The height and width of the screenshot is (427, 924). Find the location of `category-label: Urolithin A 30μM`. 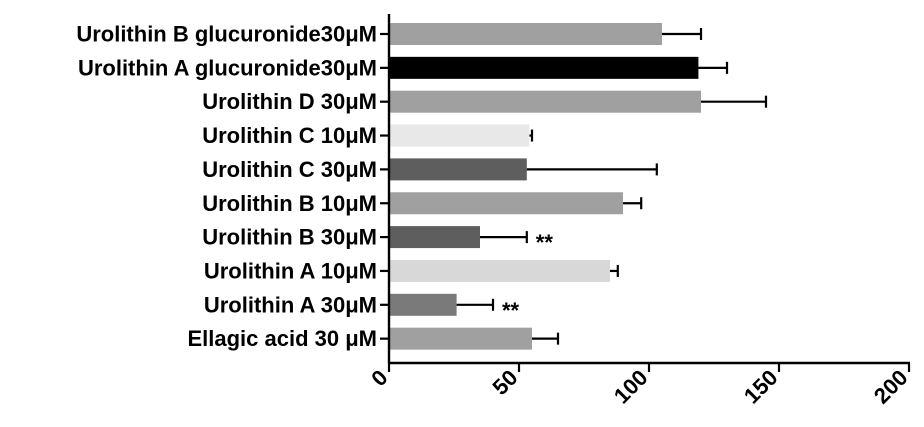

category-label: Urolithin A 30μM is located at coordinates (290, 304).